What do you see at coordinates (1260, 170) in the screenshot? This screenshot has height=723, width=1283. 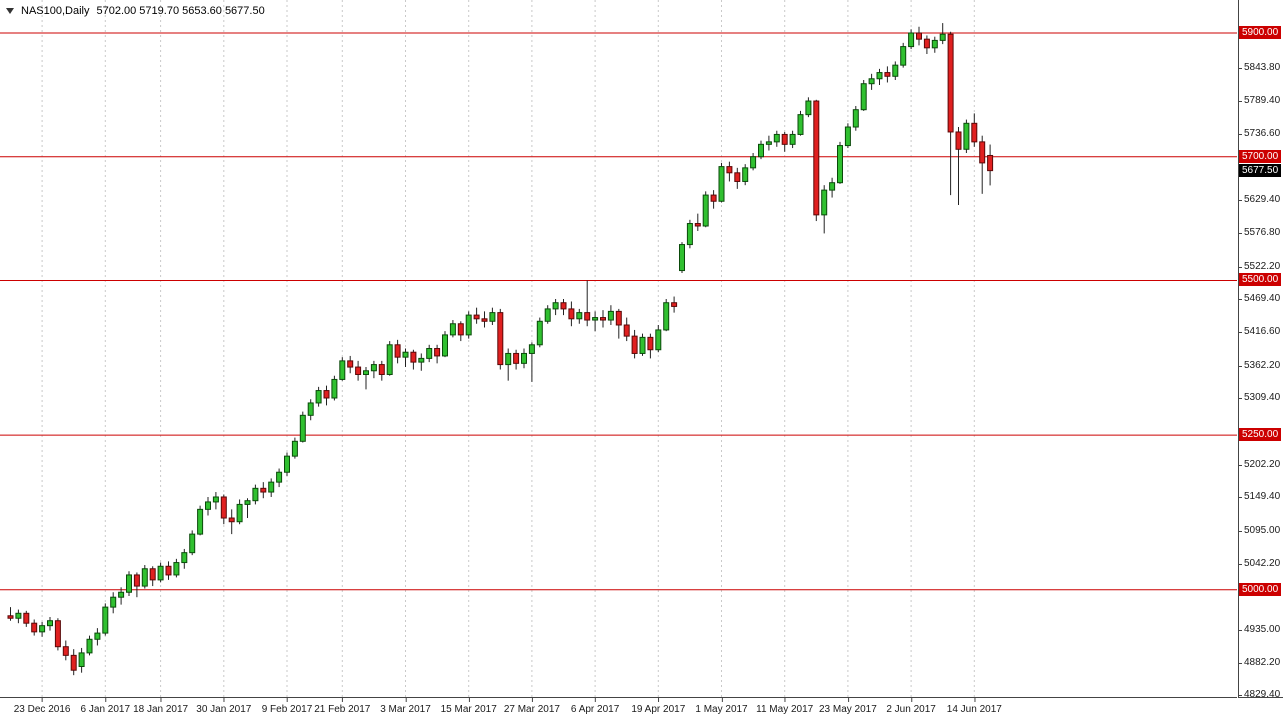 I see `current-price-label: 5677.50` at bounding box center [1260, 170].